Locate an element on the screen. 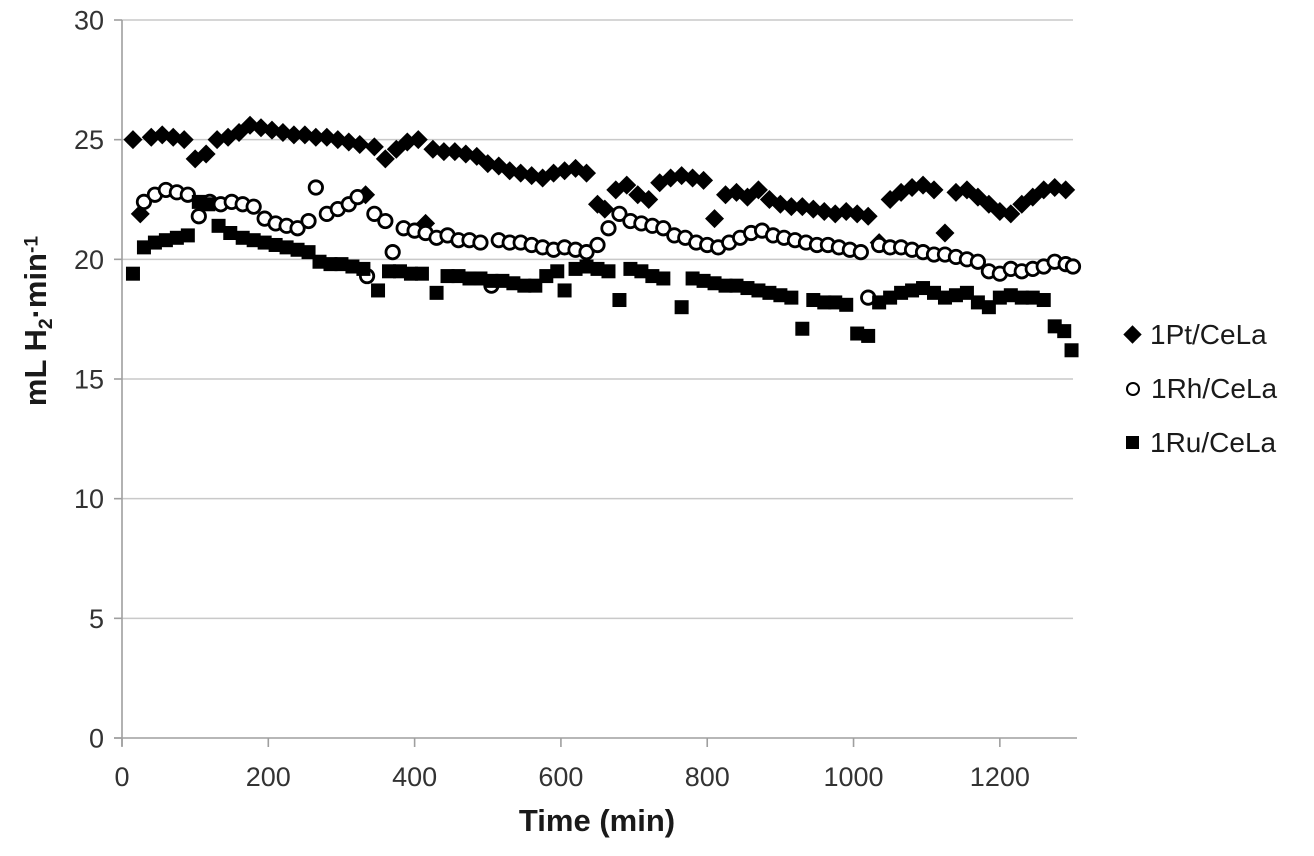 The width and height of the screenshot is (1314, 856). legend-label: 1Ru/CeLa is located at coordinates (1213, 442).